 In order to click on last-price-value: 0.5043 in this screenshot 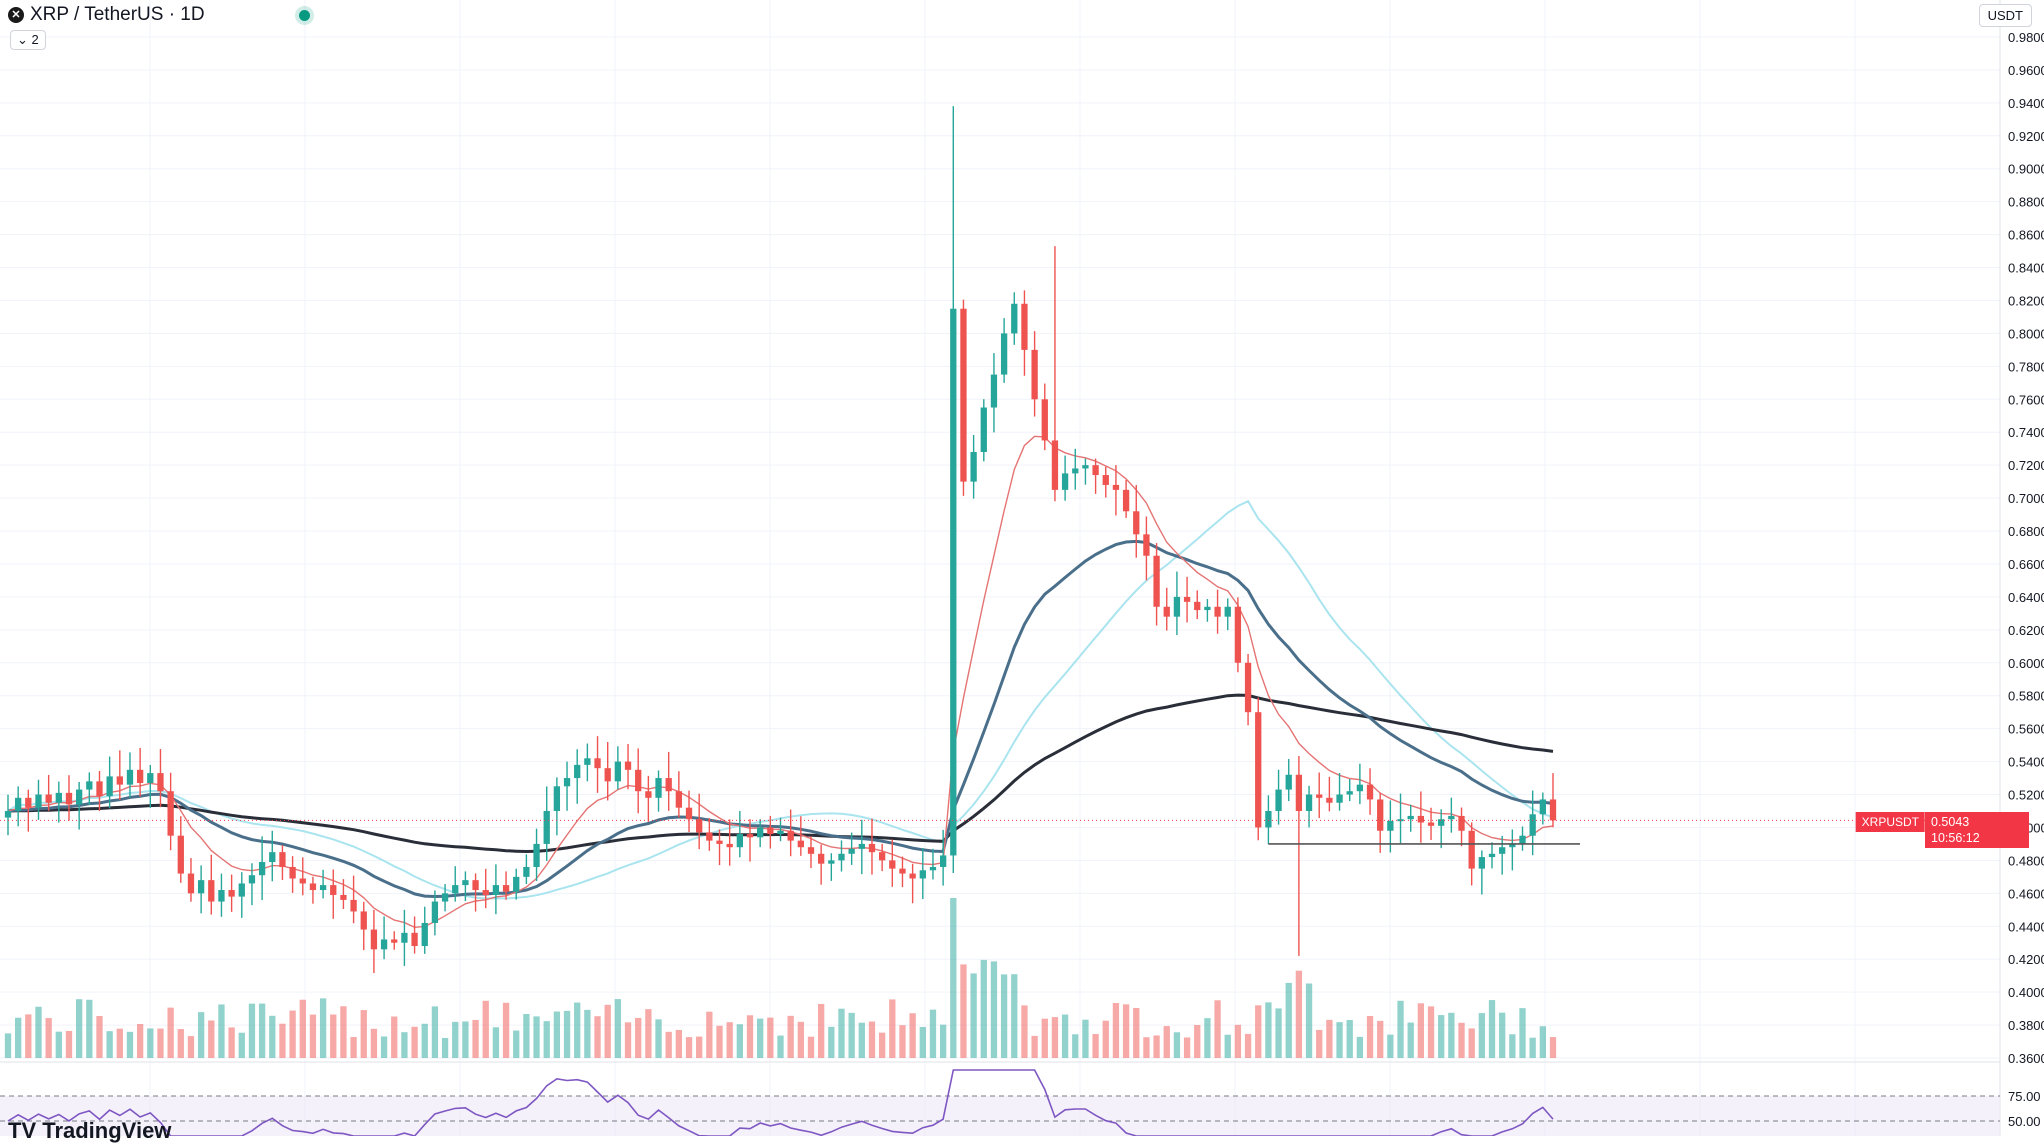, I will do `click(1950, 822)`.